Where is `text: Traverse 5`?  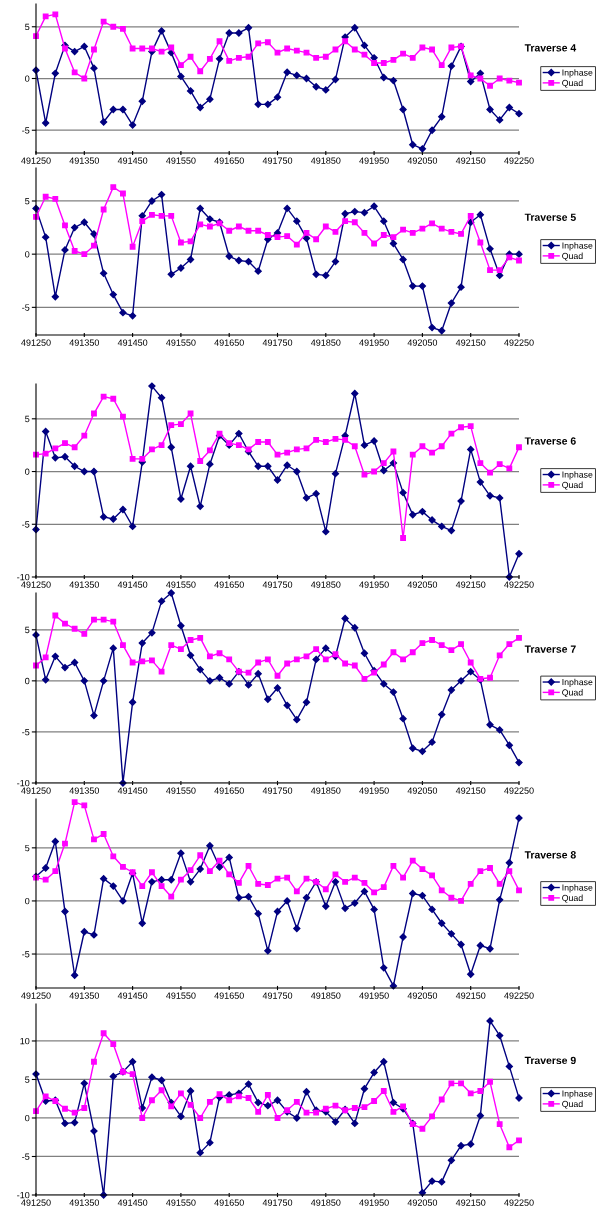 text: Traverse 5 is located at coordinates (550, 217).